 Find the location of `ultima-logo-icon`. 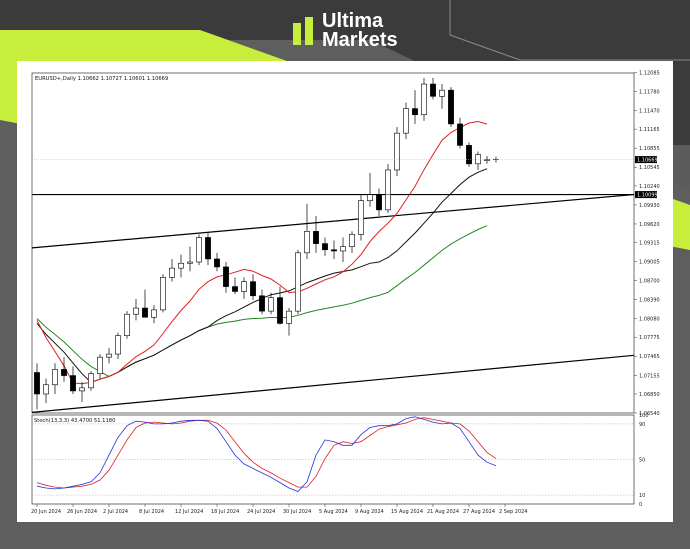

ultima-logo-icon is located at coordinates (303, 31).